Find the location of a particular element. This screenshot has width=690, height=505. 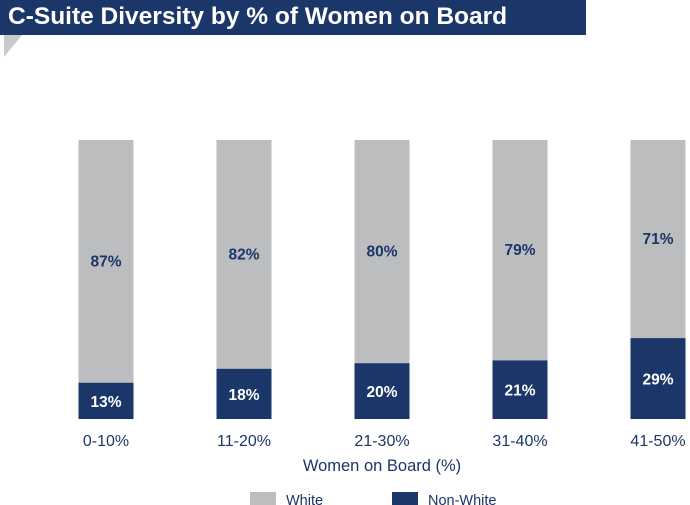

bar-nonwhite-41-50% is located at coordinates (658, 378).